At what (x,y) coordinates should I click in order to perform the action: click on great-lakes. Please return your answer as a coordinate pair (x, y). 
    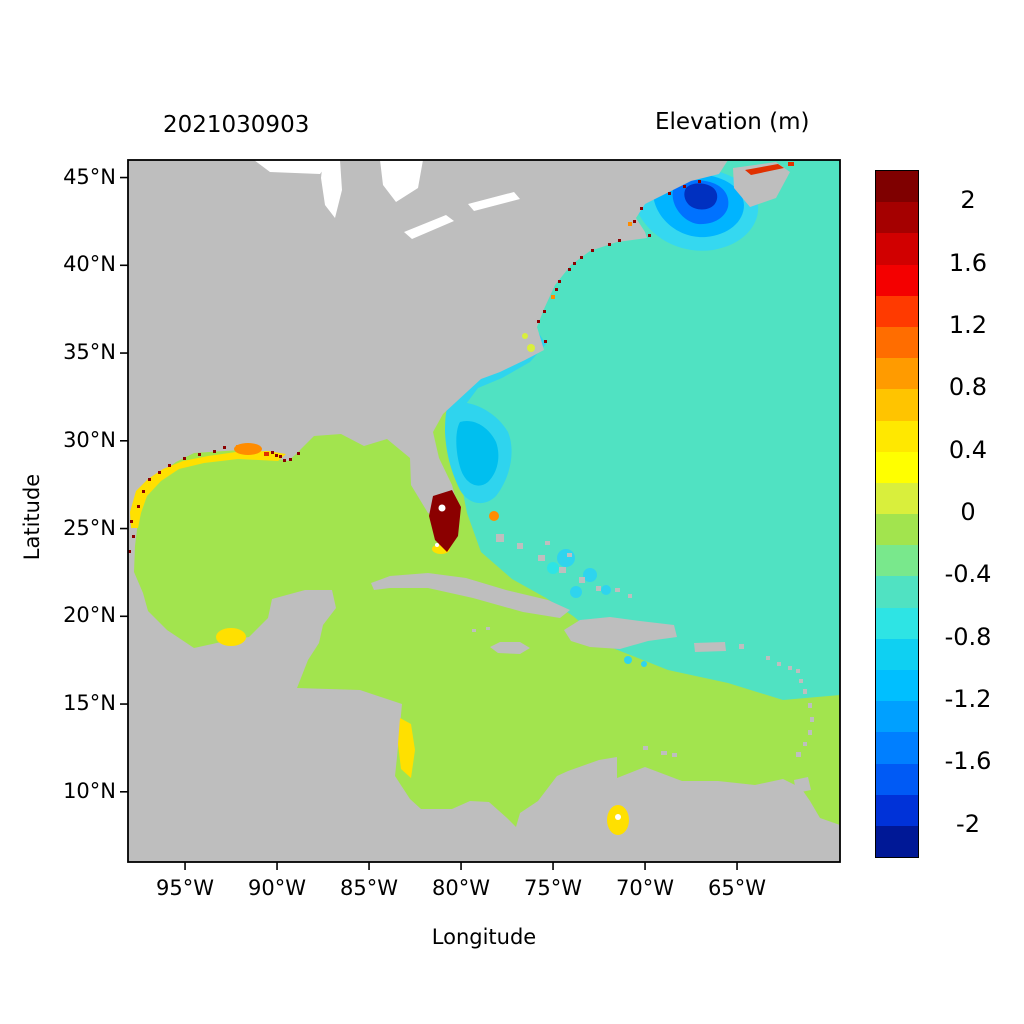
    Looking at the image, I should click on (387, 199).